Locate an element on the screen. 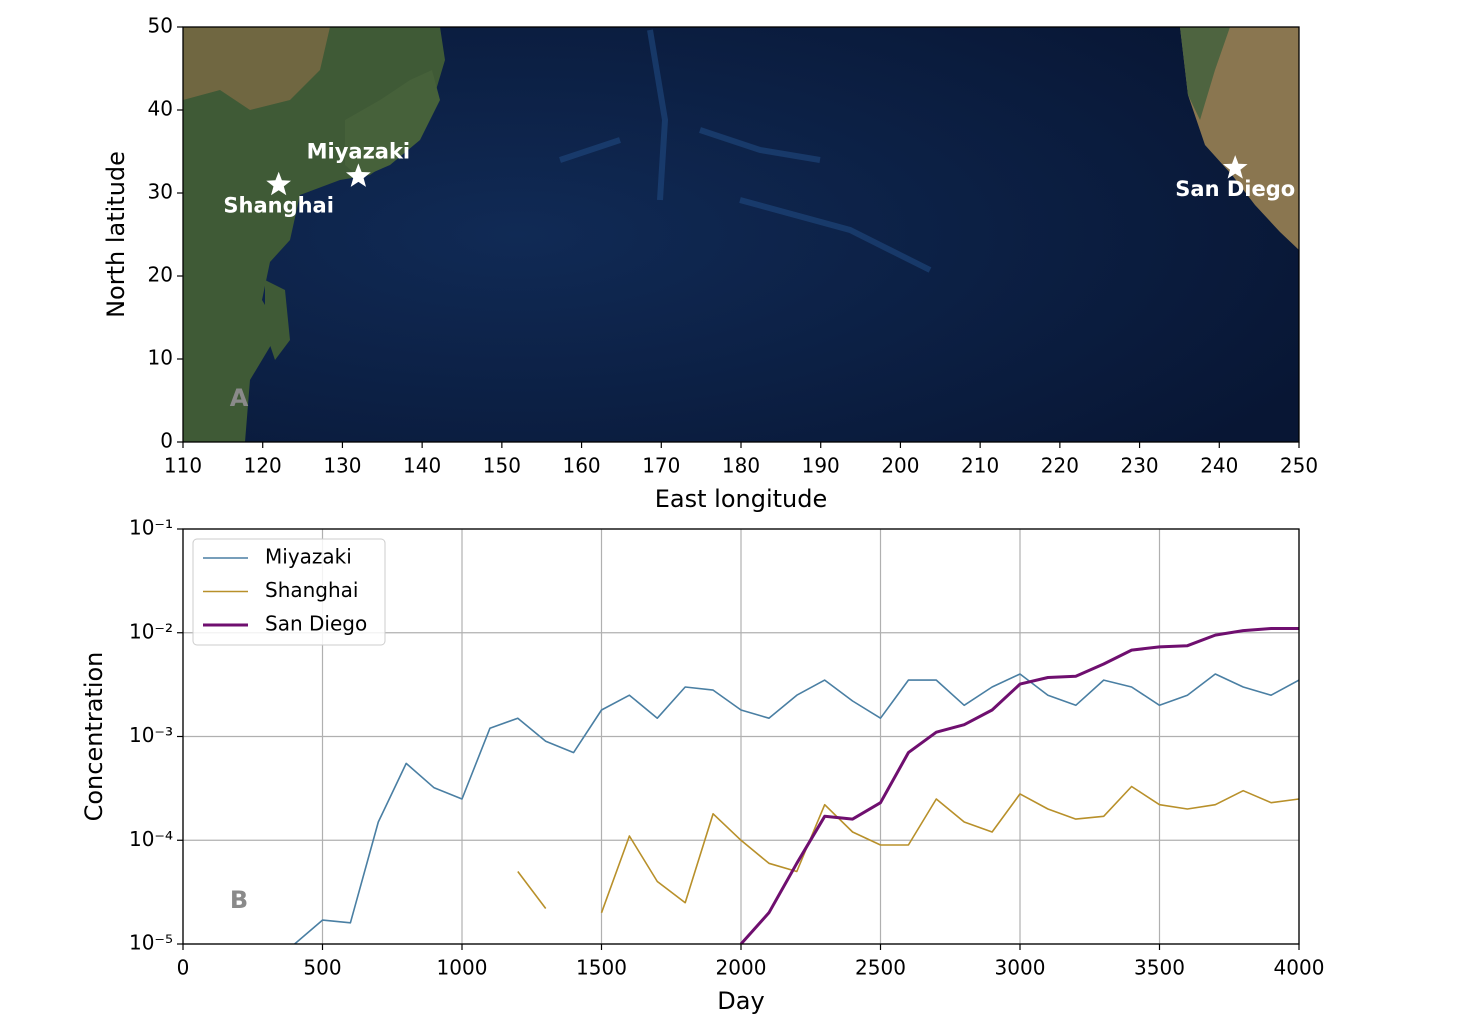 The image size is (1471, 1023). legend-label: Shanghai is located at coordinates (312, 590).